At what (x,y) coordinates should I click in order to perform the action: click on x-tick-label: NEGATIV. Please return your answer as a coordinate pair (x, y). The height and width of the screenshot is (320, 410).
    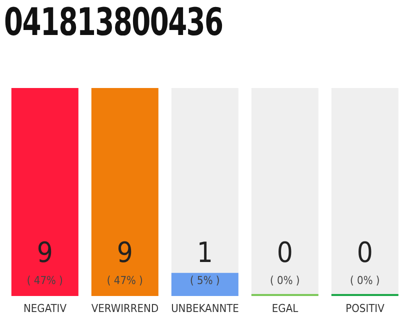
    Looking at the image, I should click on (45, 308).